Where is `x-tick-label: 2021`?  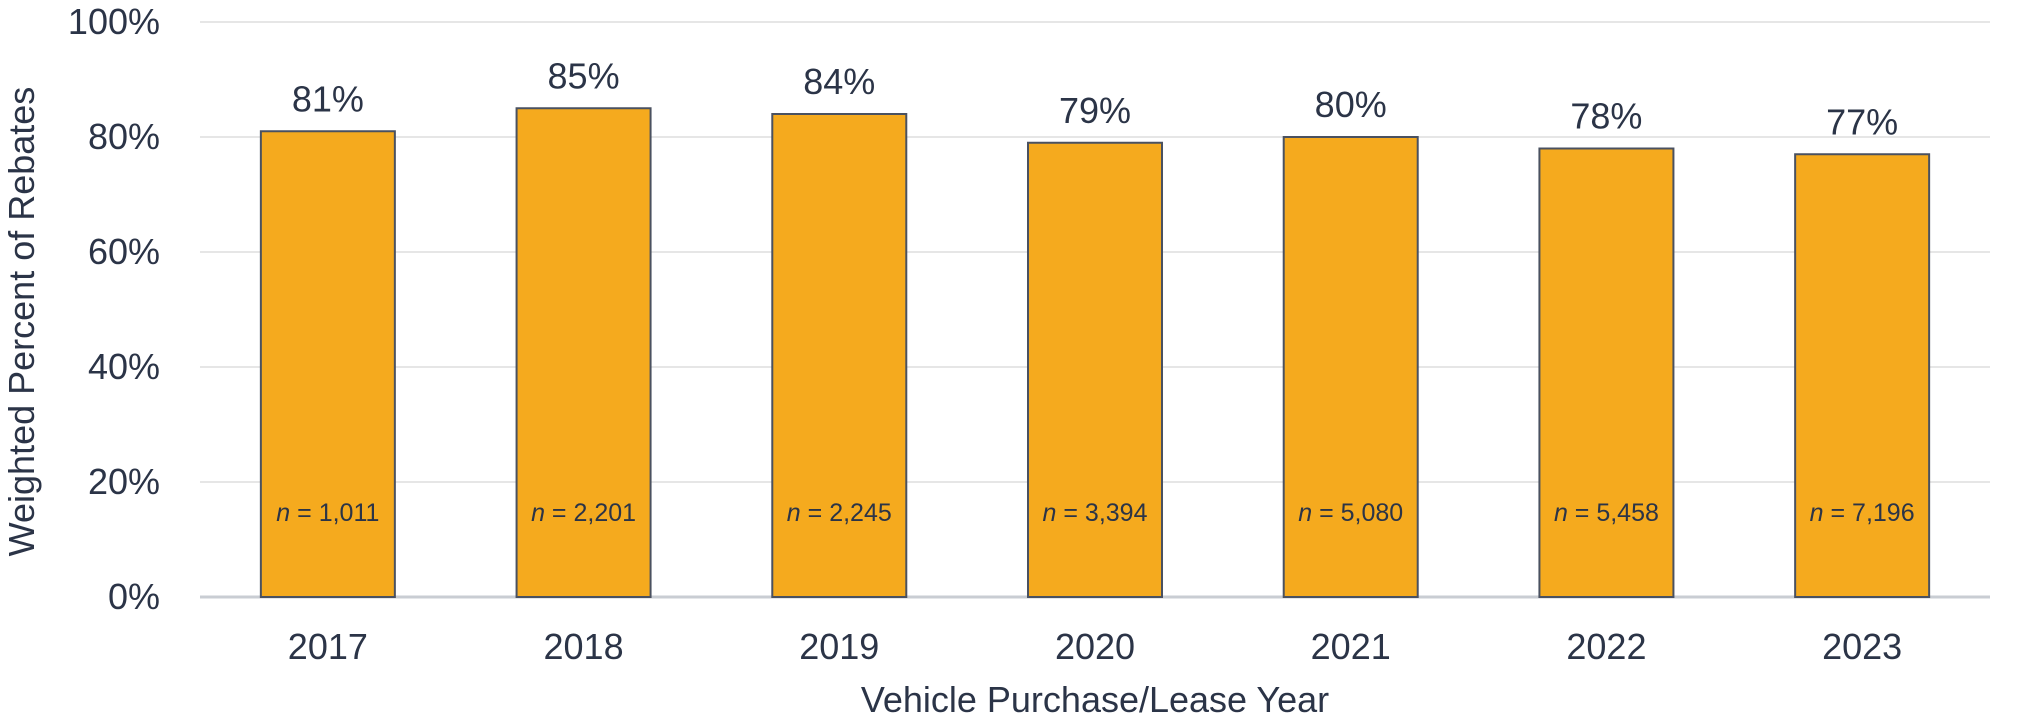
x-tick-label: 2021 is located at coordinates (1351, 646).